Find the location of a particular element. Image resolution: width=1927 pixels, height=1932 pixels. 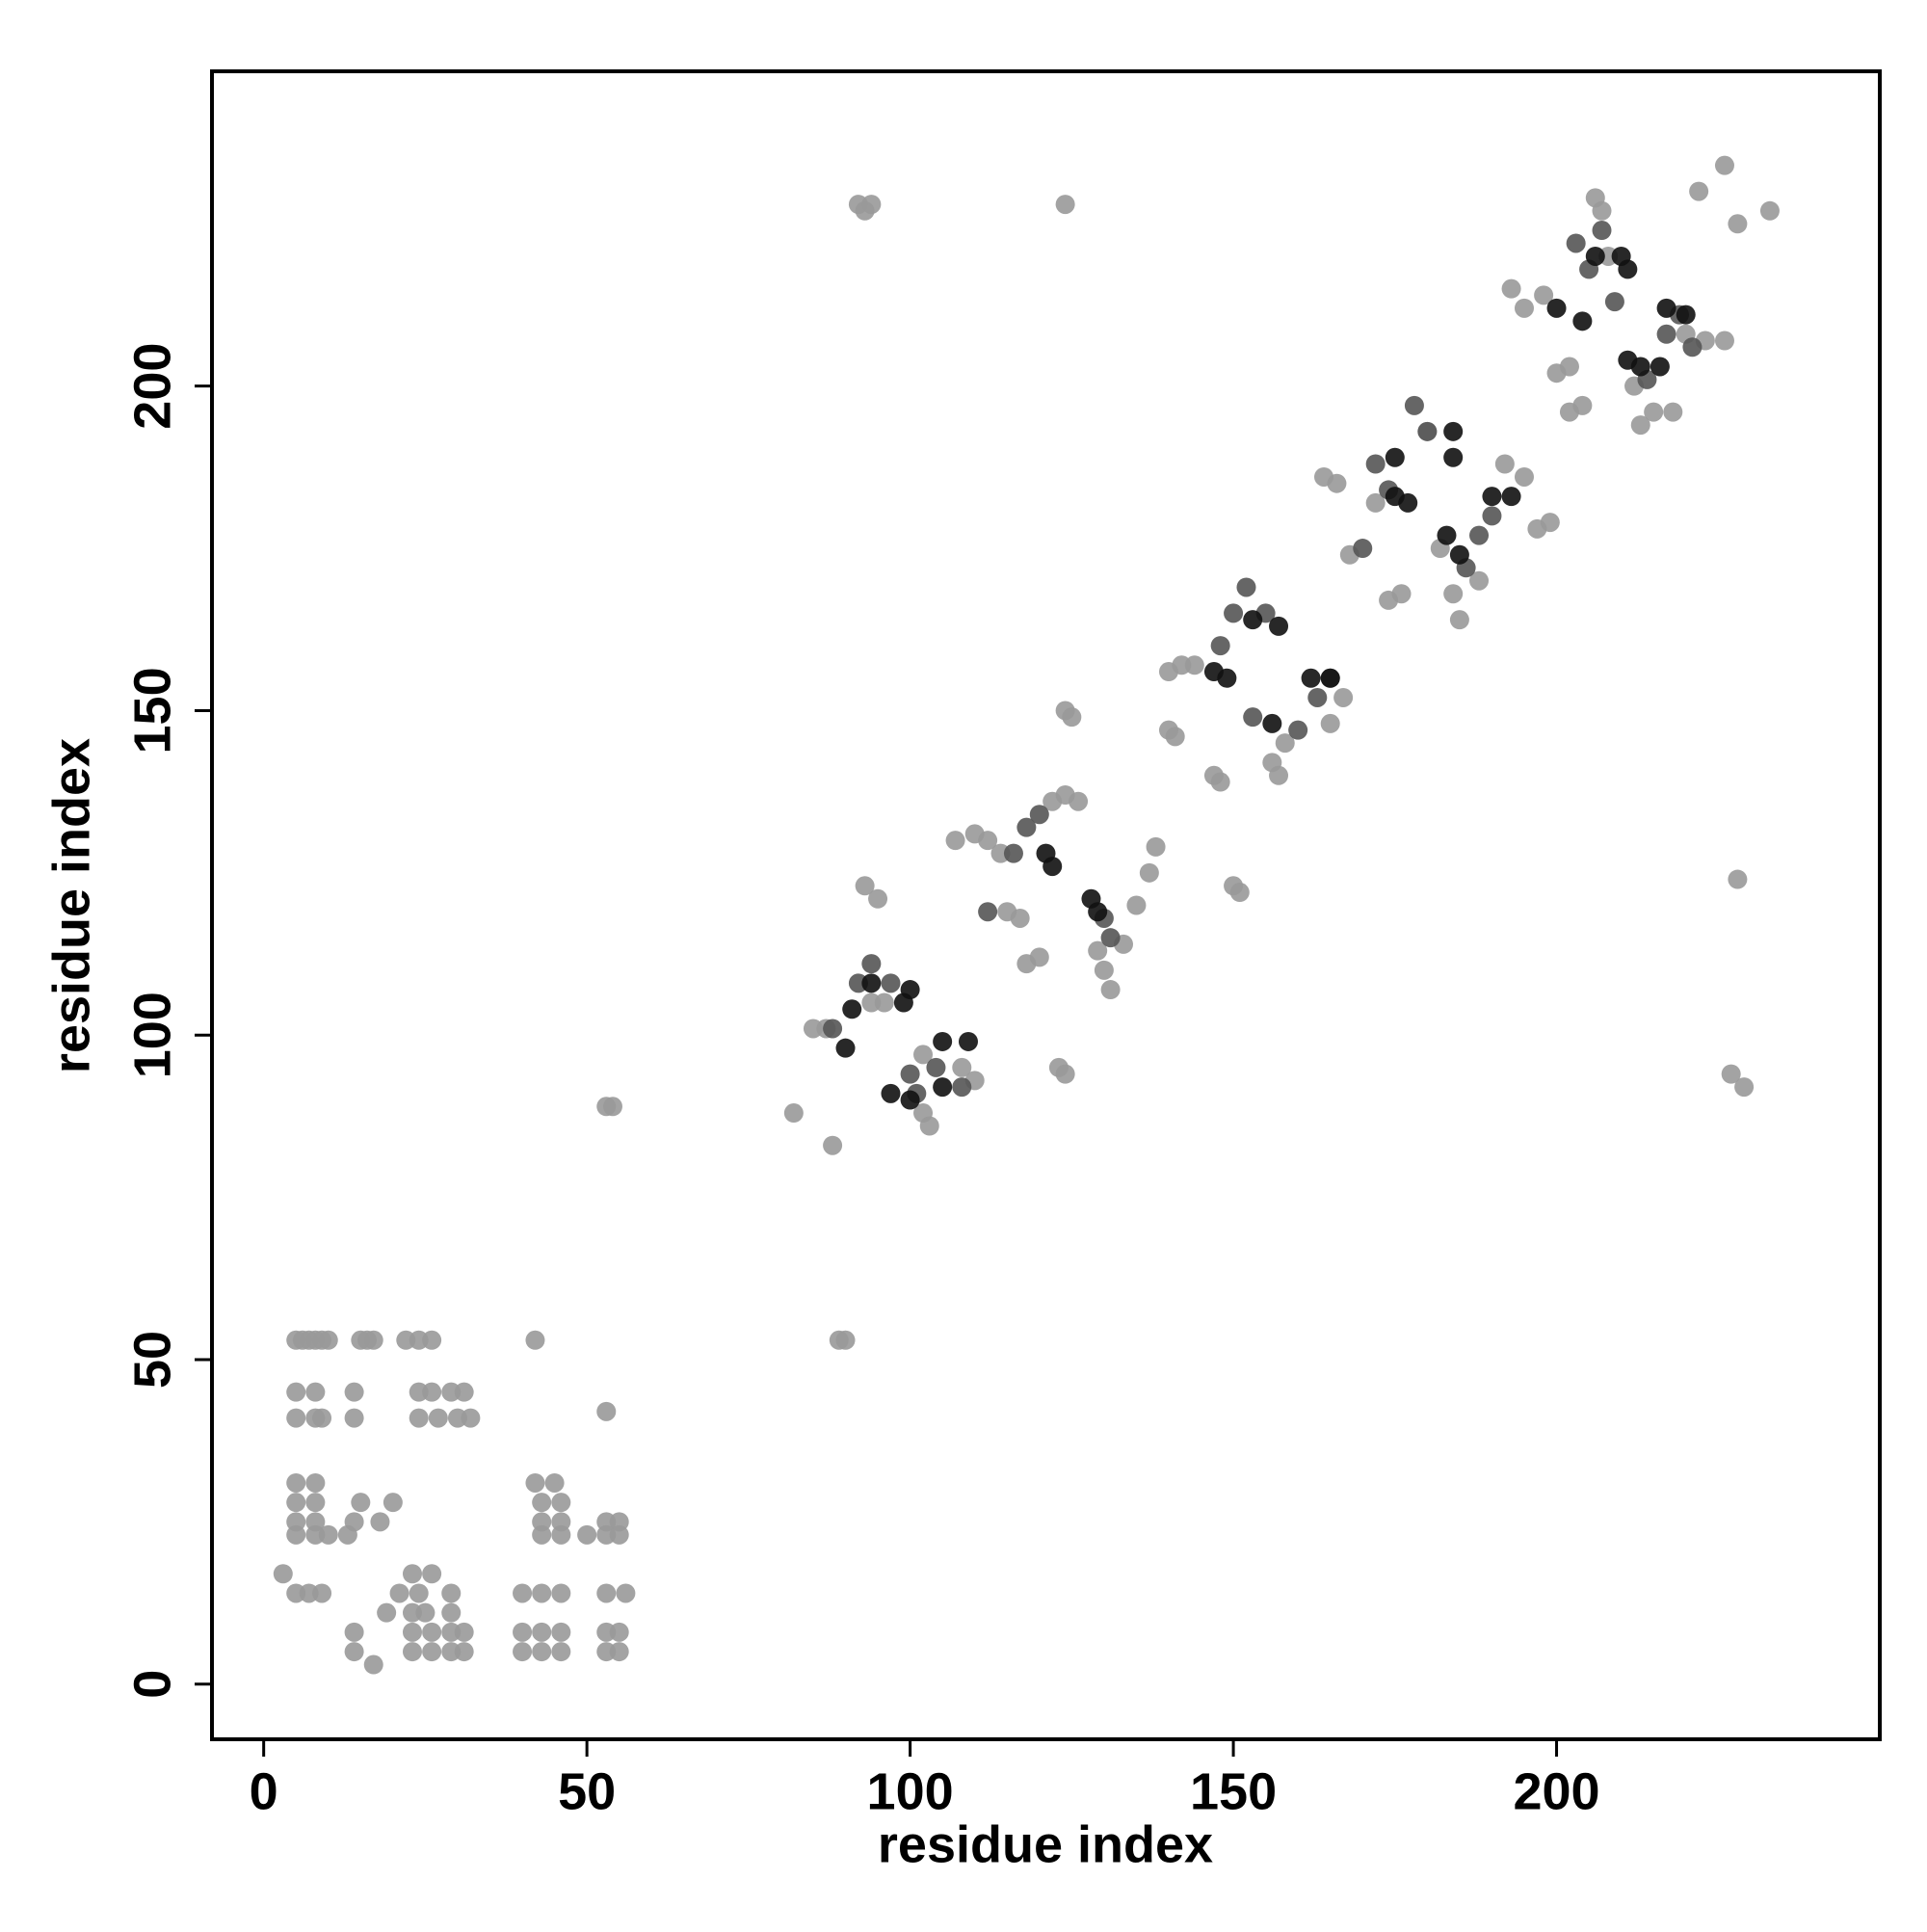

x-tick-label: 0 is located at coordinates (264, 1791).